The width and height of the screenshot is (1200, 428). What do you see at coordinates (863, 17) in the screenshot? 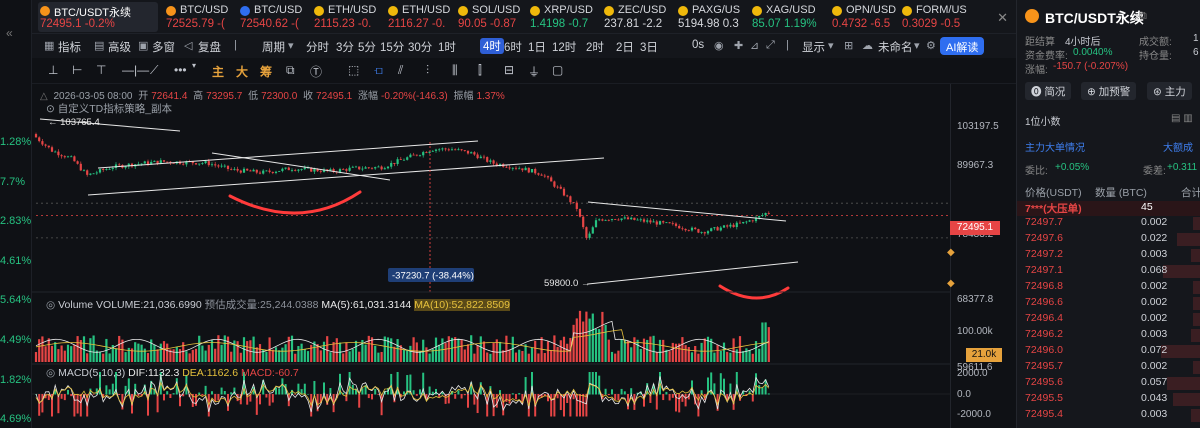
I see `ticker-tab: OPN/USD 0.4732 -6.5` at bounding box center [863, 17].